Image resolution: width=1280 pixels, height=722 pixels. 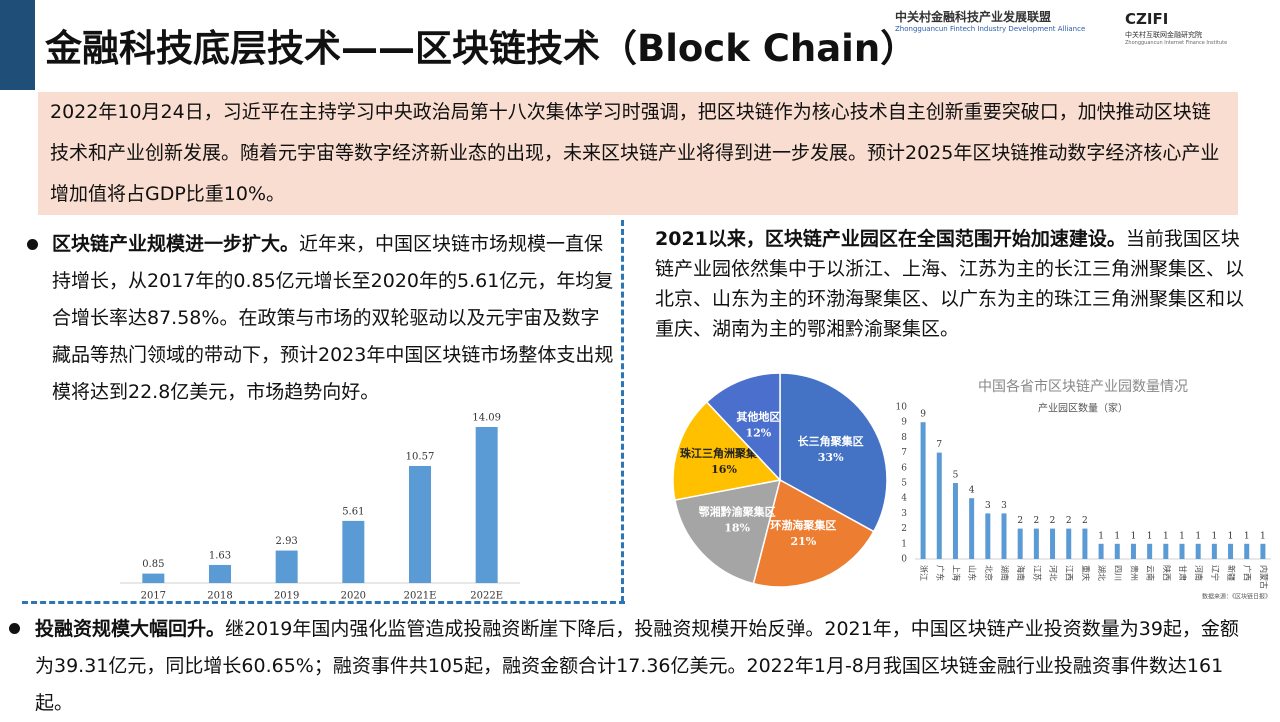 I want to click on slice-name: 其他地区, so click(x=758, y=416).